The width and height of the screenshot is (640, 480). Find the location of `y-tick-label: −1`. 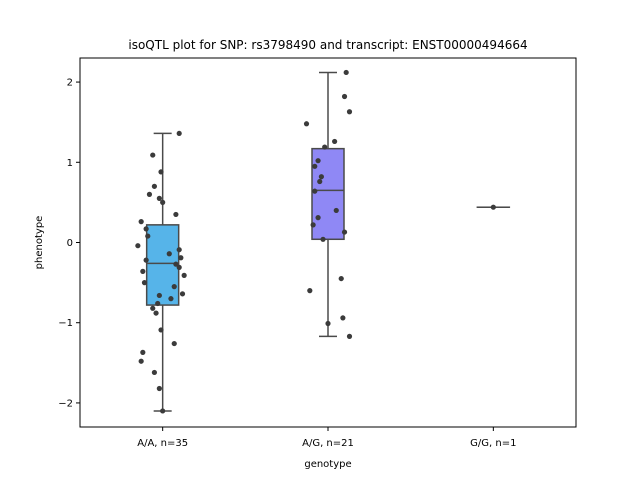

y-tick-label: −1 is located at coordinates (65, 323).